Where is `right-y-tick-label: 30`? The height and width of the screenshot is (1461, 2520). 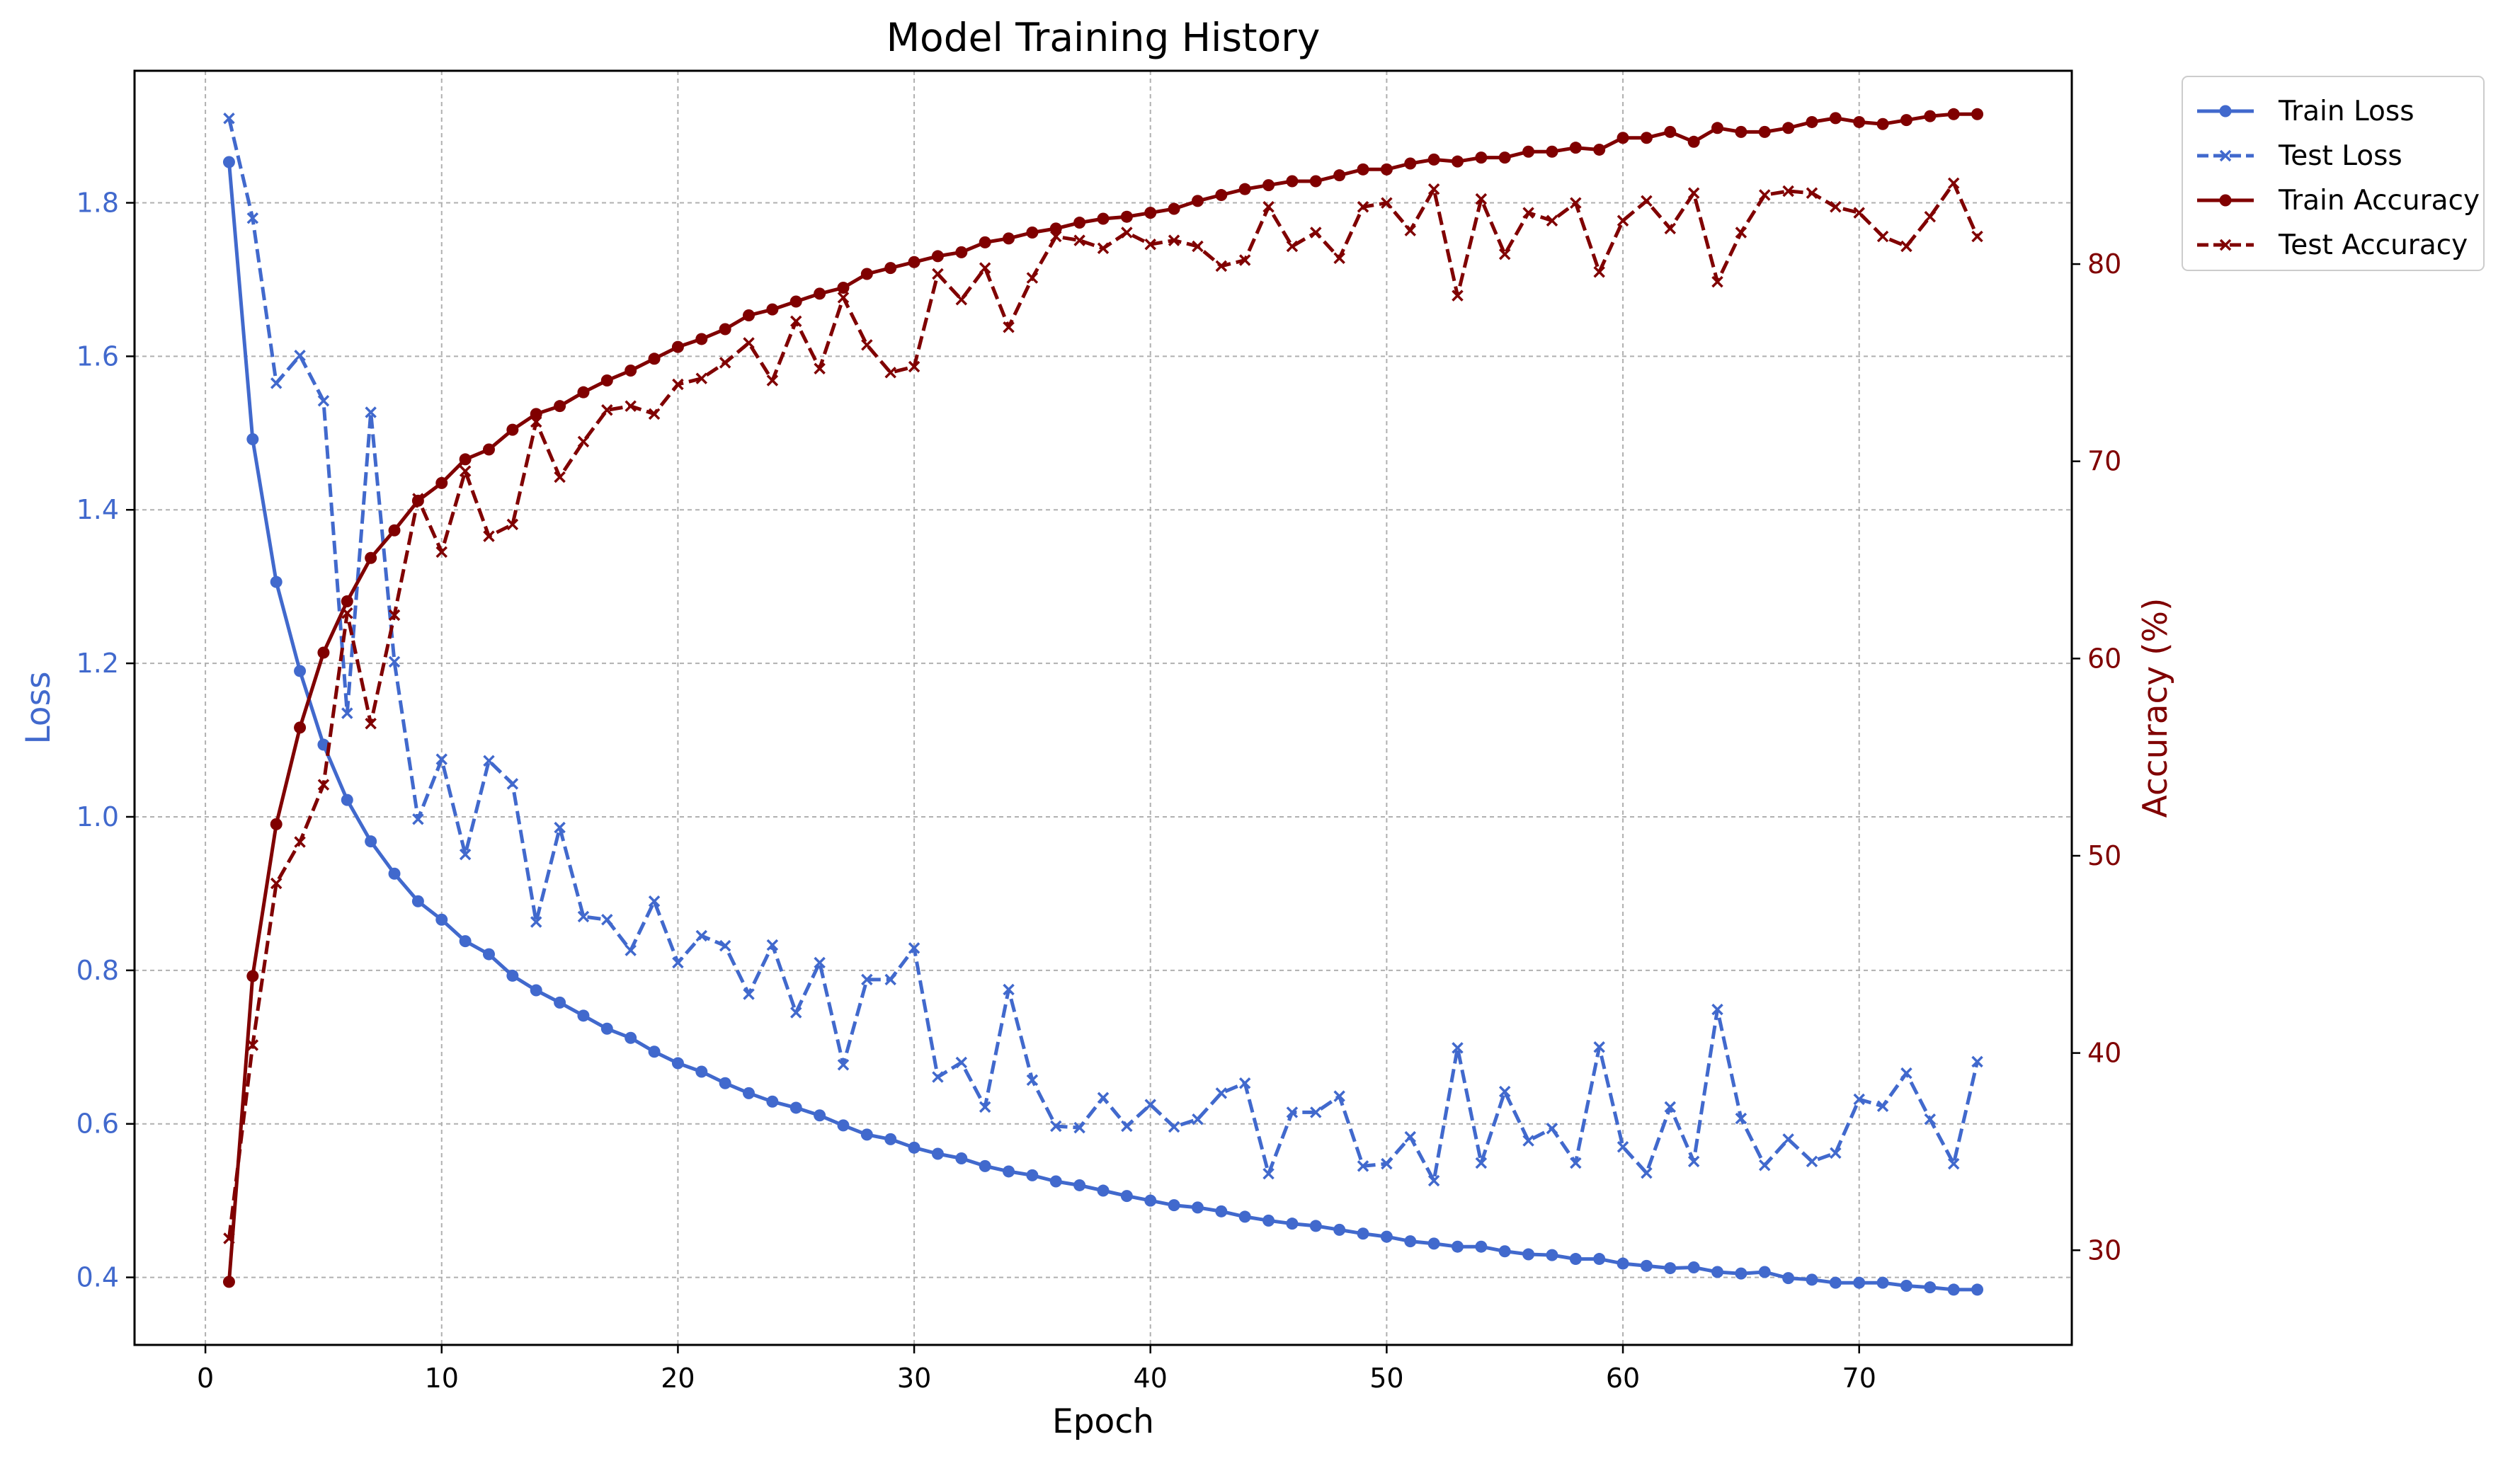 right-y-tick-label: 30 is located at coordinates (2104, 1250).